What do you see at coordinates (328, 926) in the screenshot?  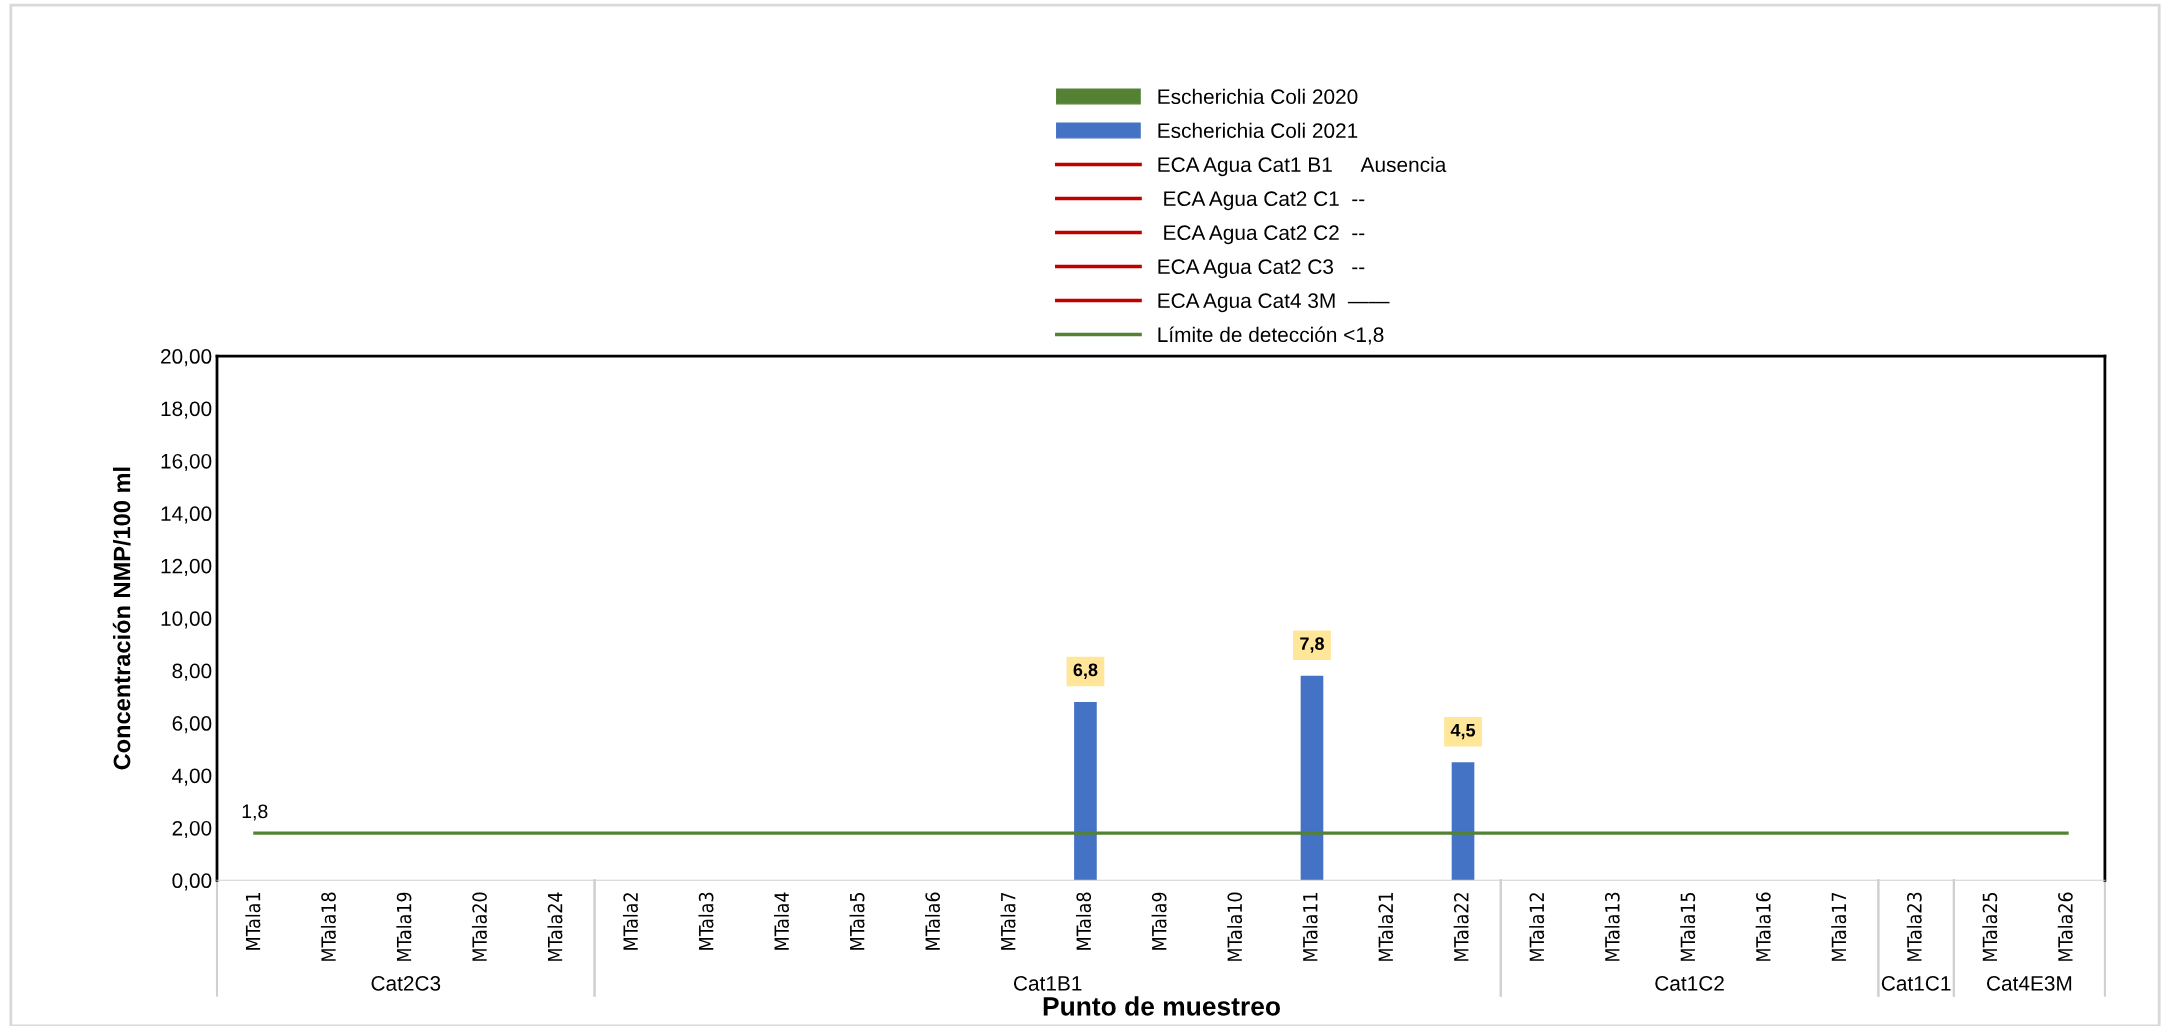 I see `x-tick-label: MTala18` at bounding box center [328, 926].